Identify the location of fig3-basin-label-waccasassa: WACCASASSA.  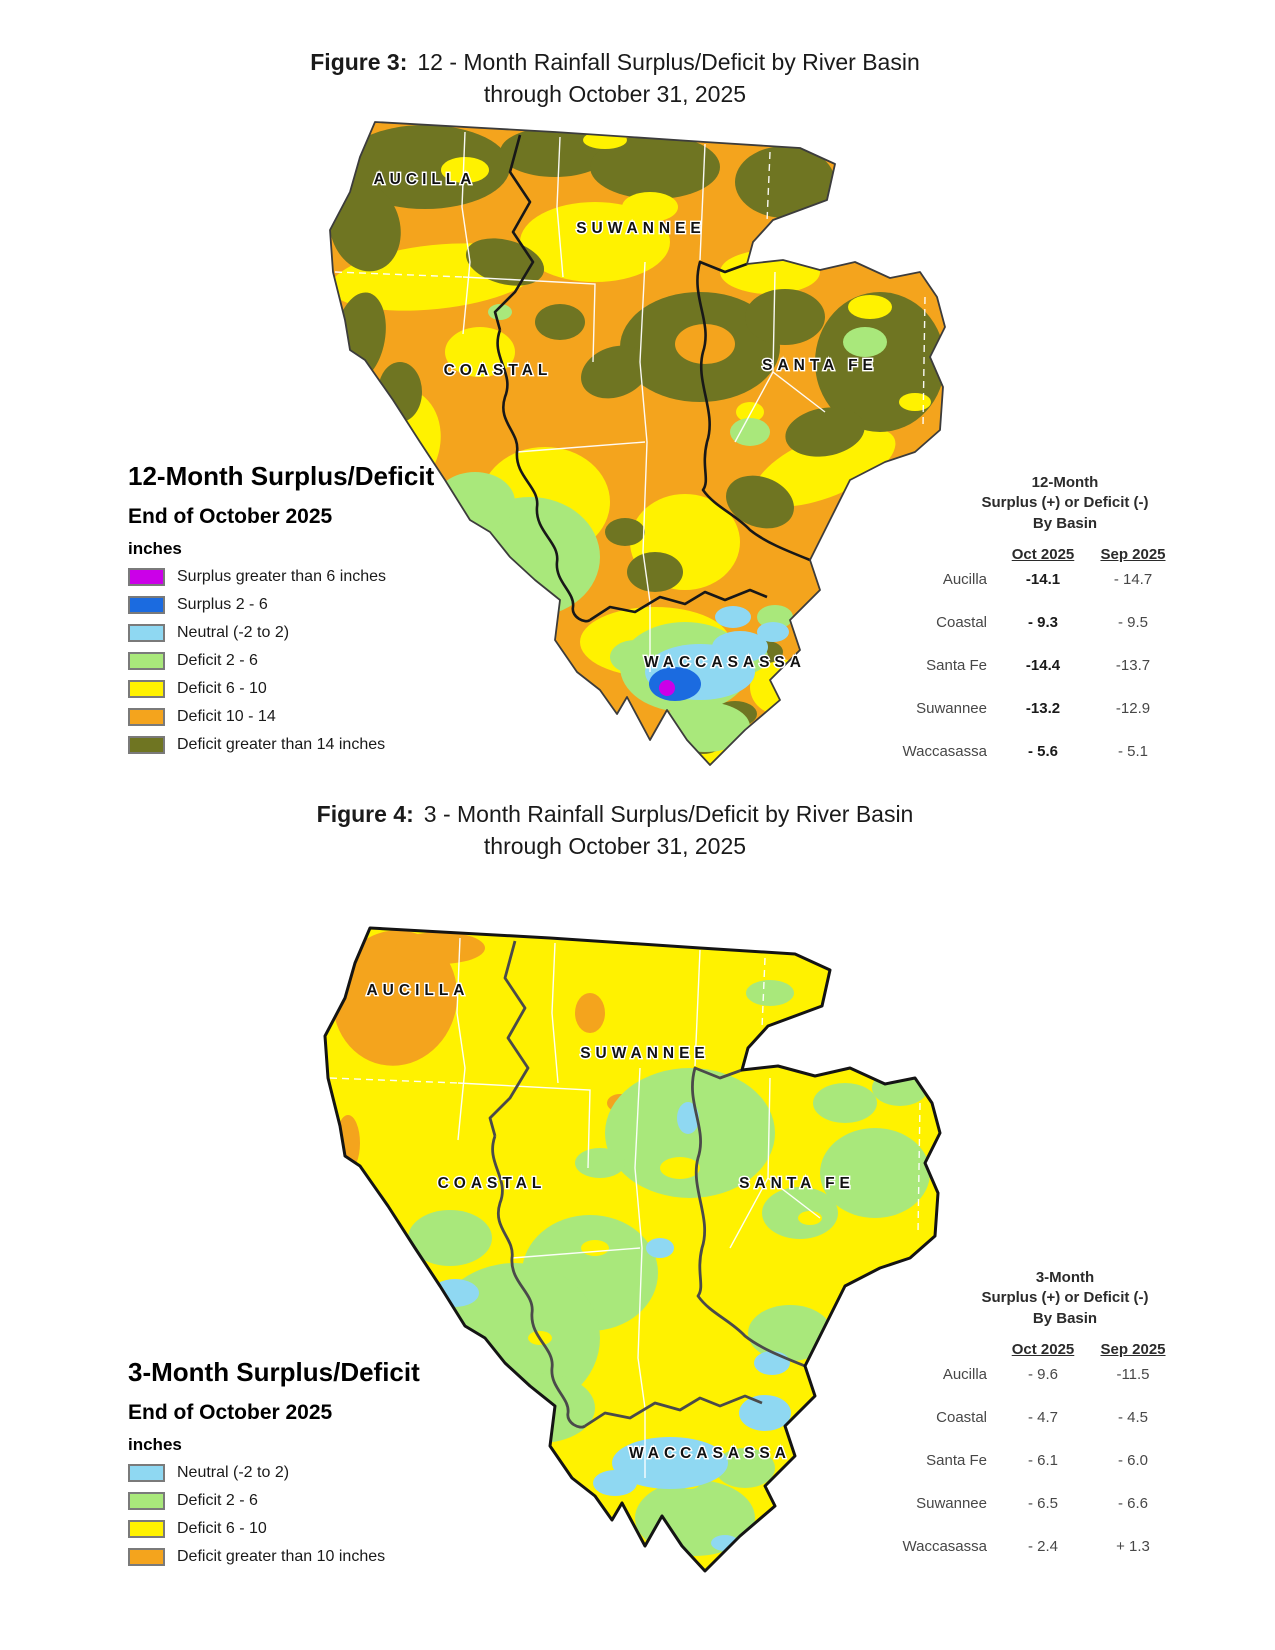
(725, 662).